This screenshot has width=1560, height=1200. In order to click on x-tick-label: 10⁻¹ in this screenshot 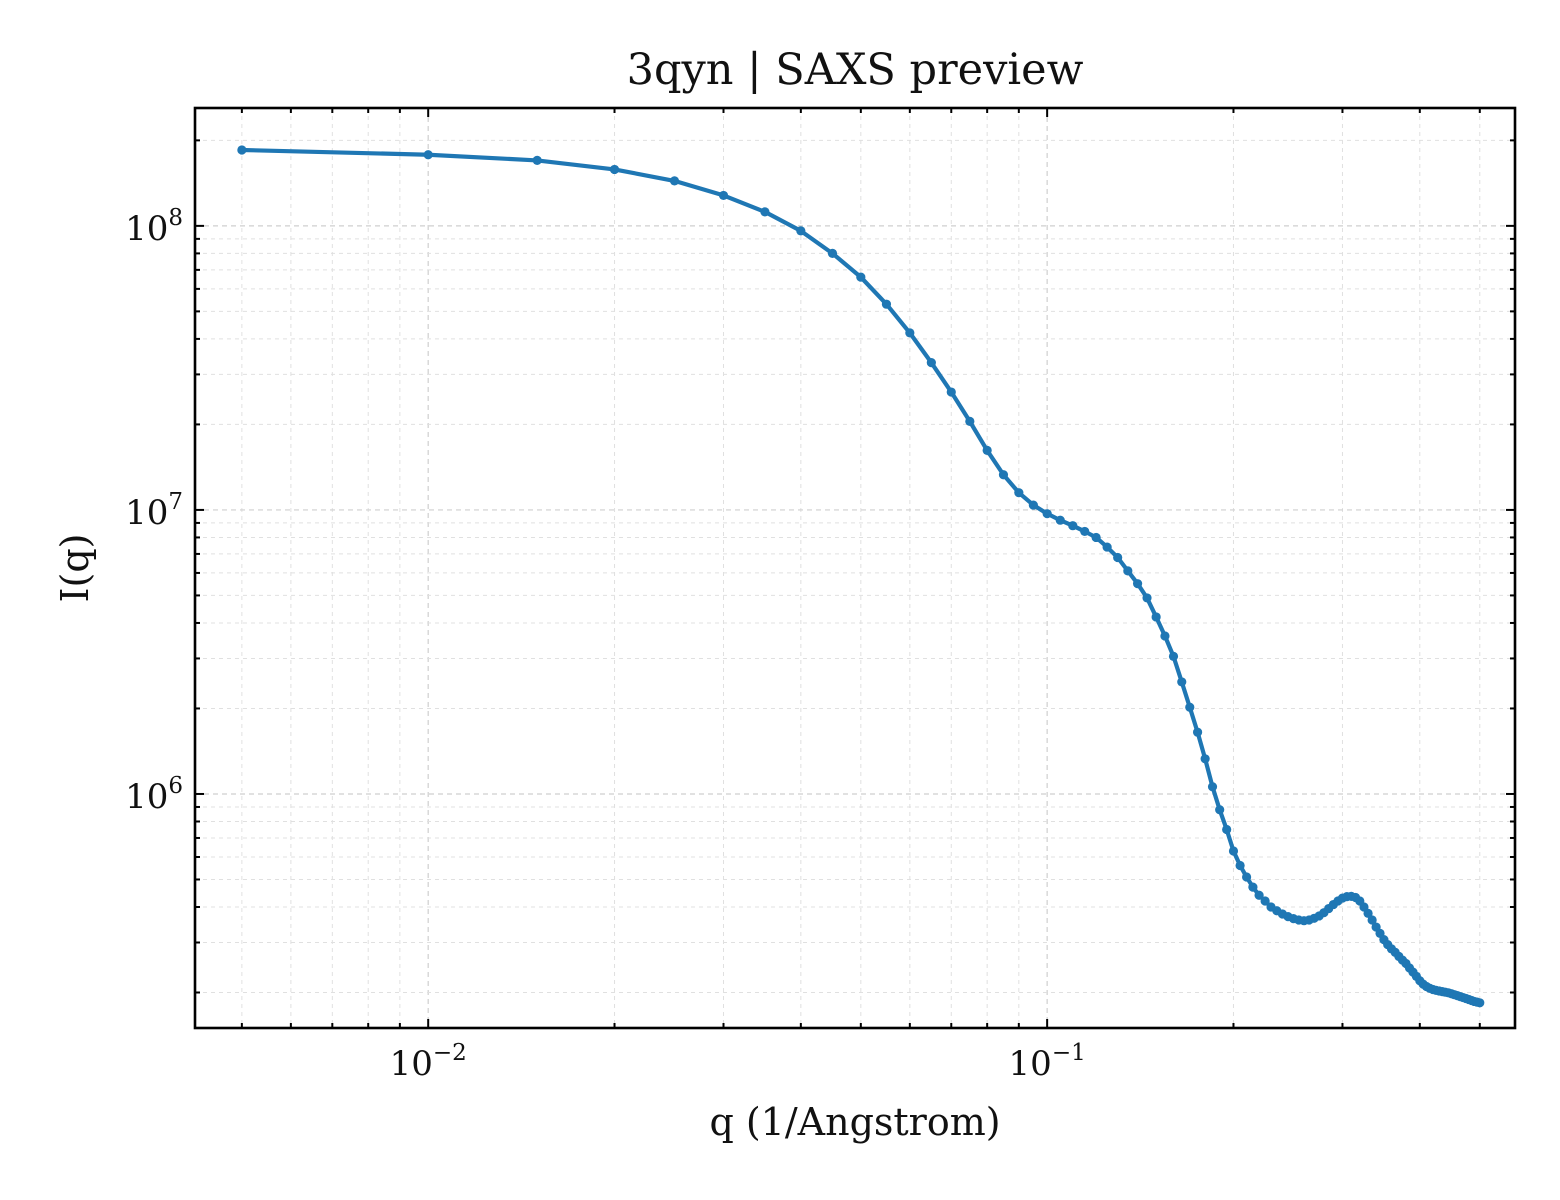, I will do `click(1047, 1062)`.